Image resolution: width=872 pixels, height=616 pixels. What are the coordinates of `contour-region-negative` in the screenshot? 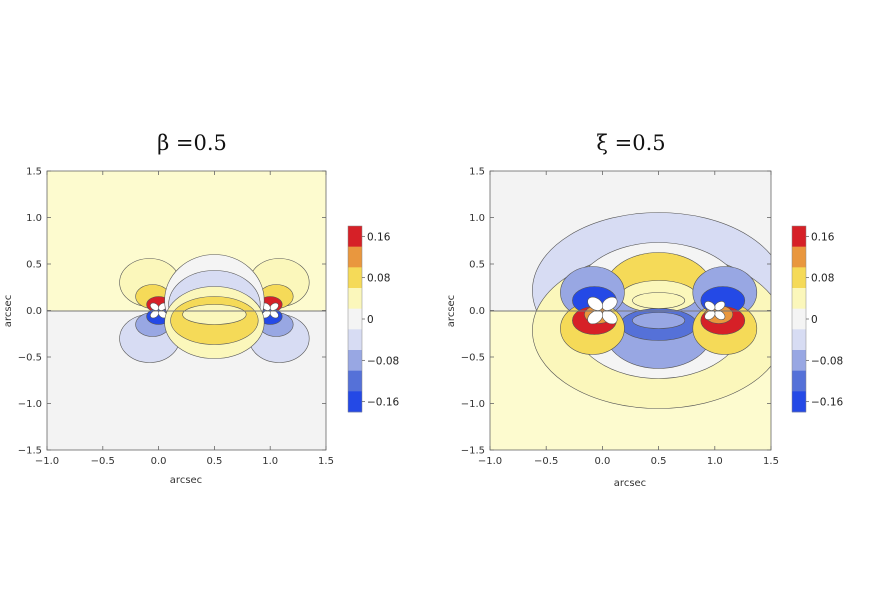 It's located at (659, 320).